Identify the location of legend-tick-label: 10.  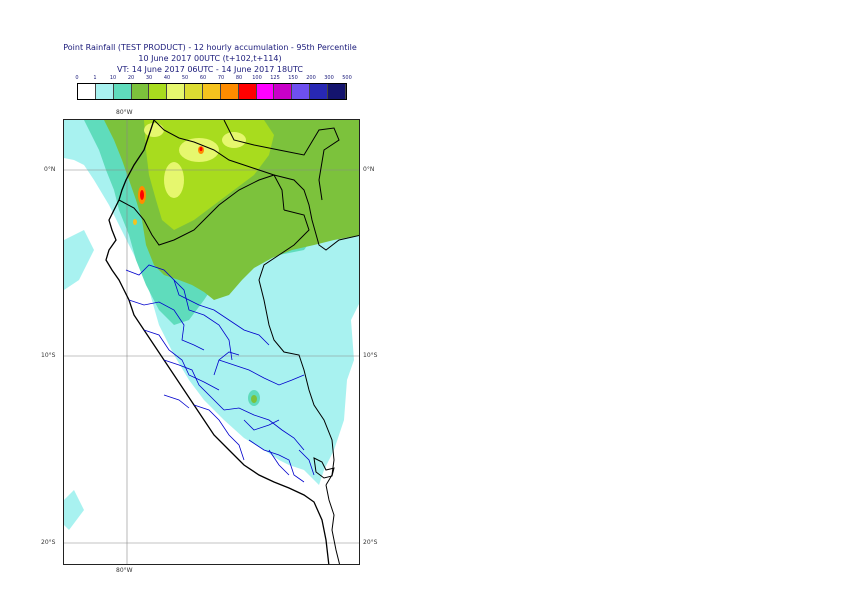
(113, 78).